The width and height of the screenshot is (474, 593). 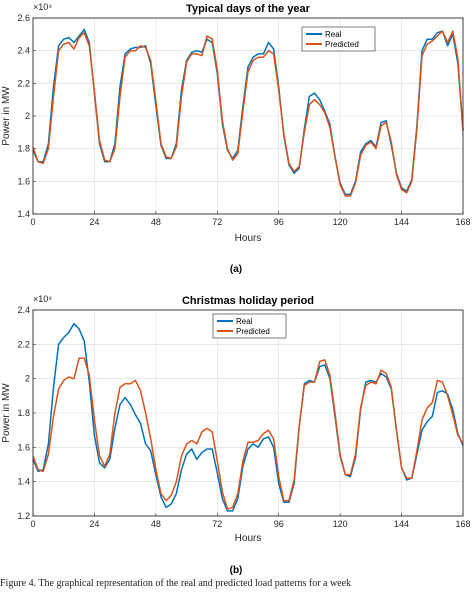 What do you see at coordinates (248, 301) in the screenshot?
I see `chart-title: Christmas holiday period` at bounding box center [248, 301].